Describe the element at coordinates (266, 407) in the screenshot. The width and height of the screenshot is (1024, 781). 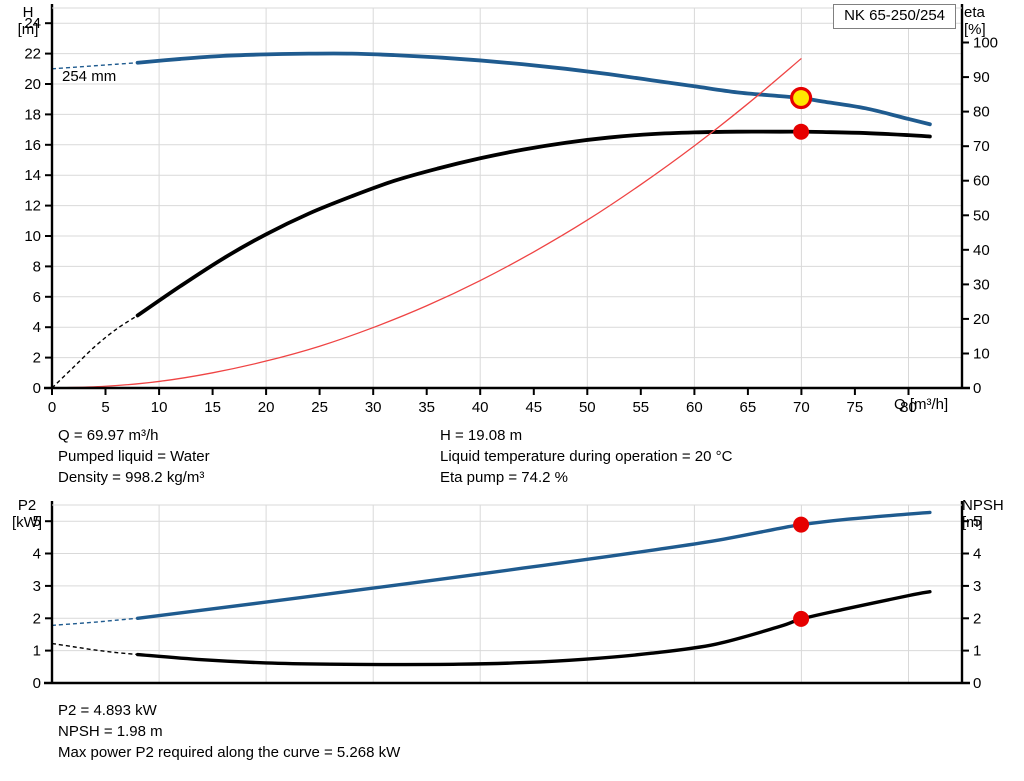
I see `tick-label-bottom: 20` at that location.